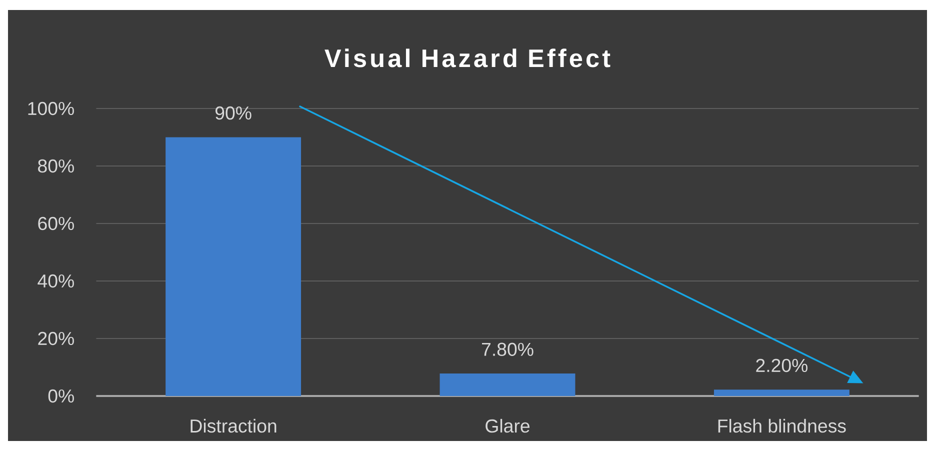 This screenshot has width=935, height=449. I want to click on data-label: 7.80%, so click(508, 349).